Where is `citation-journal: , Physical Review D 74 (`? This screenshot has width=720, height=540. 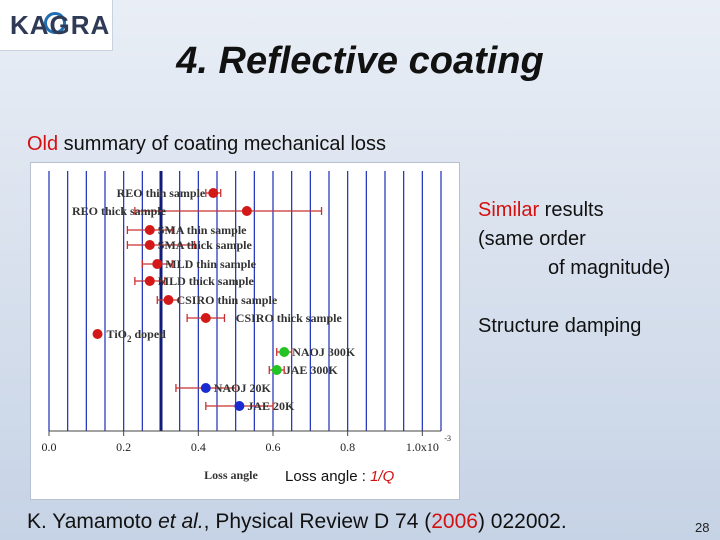 citation-journal: , Physical Review D 74 ( is located at coordinates (317, 521).